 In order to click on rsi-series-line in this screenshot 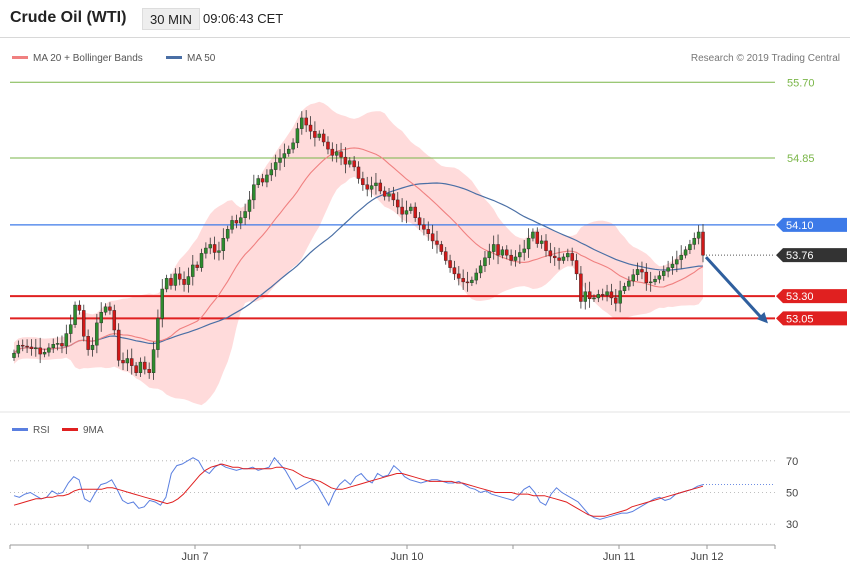, I will do `click(358, 488)`.